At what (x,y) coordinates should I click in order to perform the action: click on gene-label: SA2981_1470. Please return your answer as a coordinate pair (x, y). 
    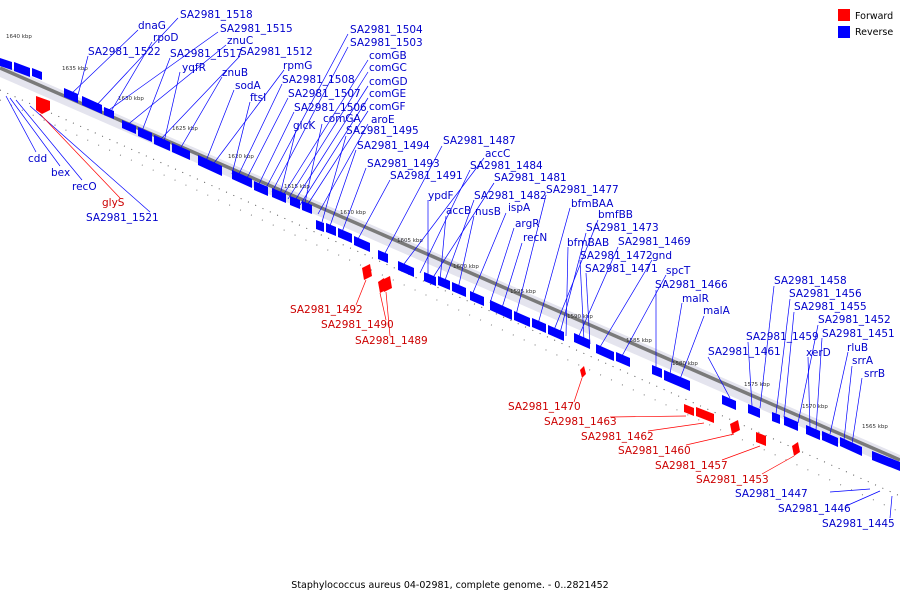
    Looking at the image, I should click on (544, 407).